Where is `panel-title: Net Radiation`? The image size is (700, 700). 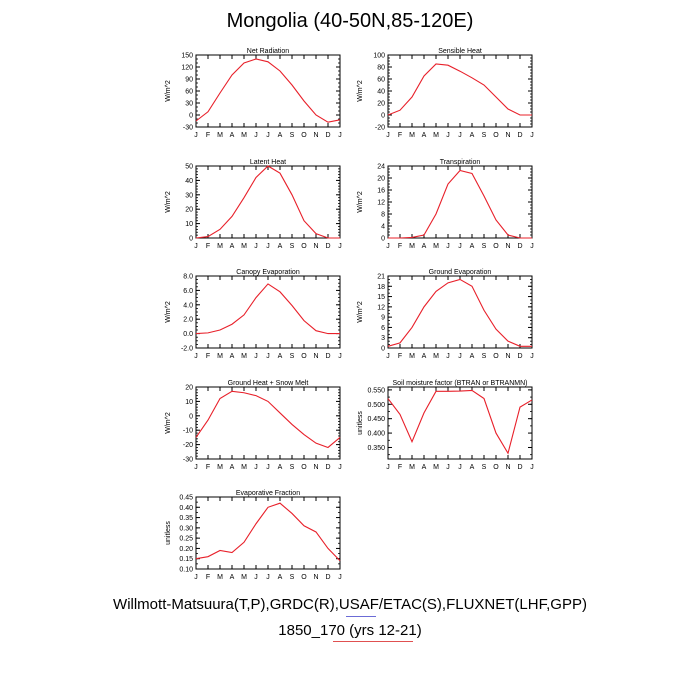 panel-title: Net Radiation is located at coordinates (268, 51).